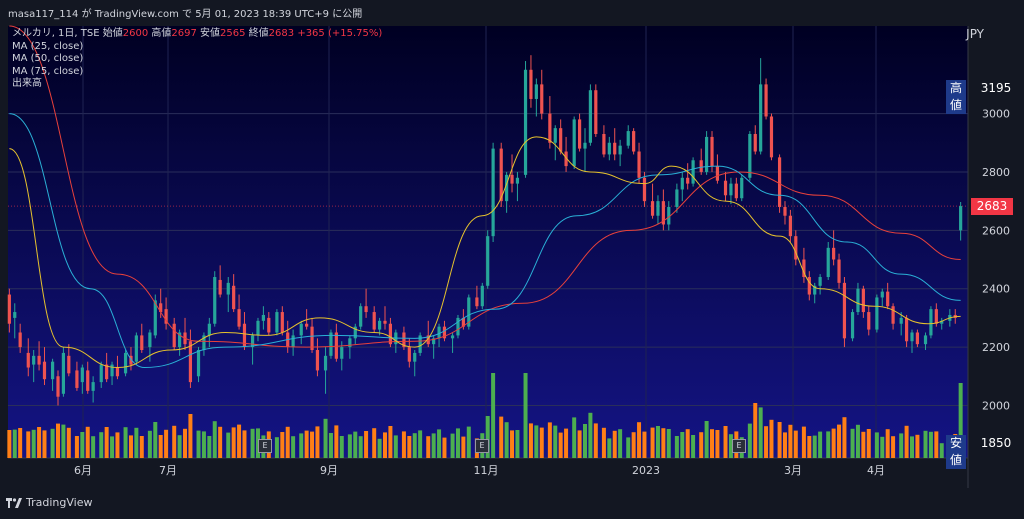 The height and width of the screenshot is (519, 1024). Describe the element at coordinates (281, 33) in the screenshot. I see `close-value: 2683` at that location.